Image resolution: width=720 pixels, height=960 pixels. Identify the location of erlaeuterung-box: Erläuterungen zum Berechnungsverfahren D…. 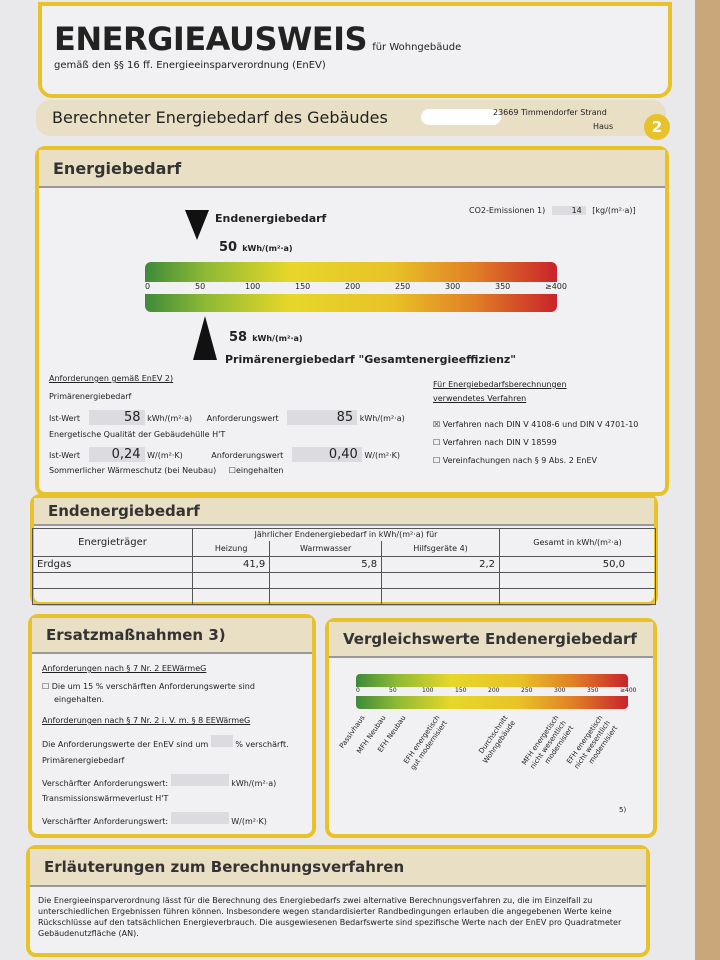
(338, 901).